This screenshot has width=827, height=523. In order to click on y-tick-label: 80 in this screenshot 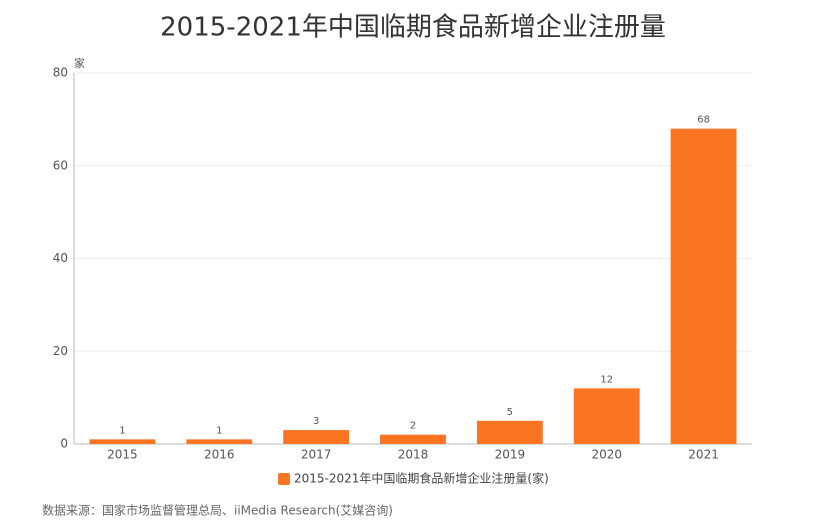, I will do `click(60, 73)`.